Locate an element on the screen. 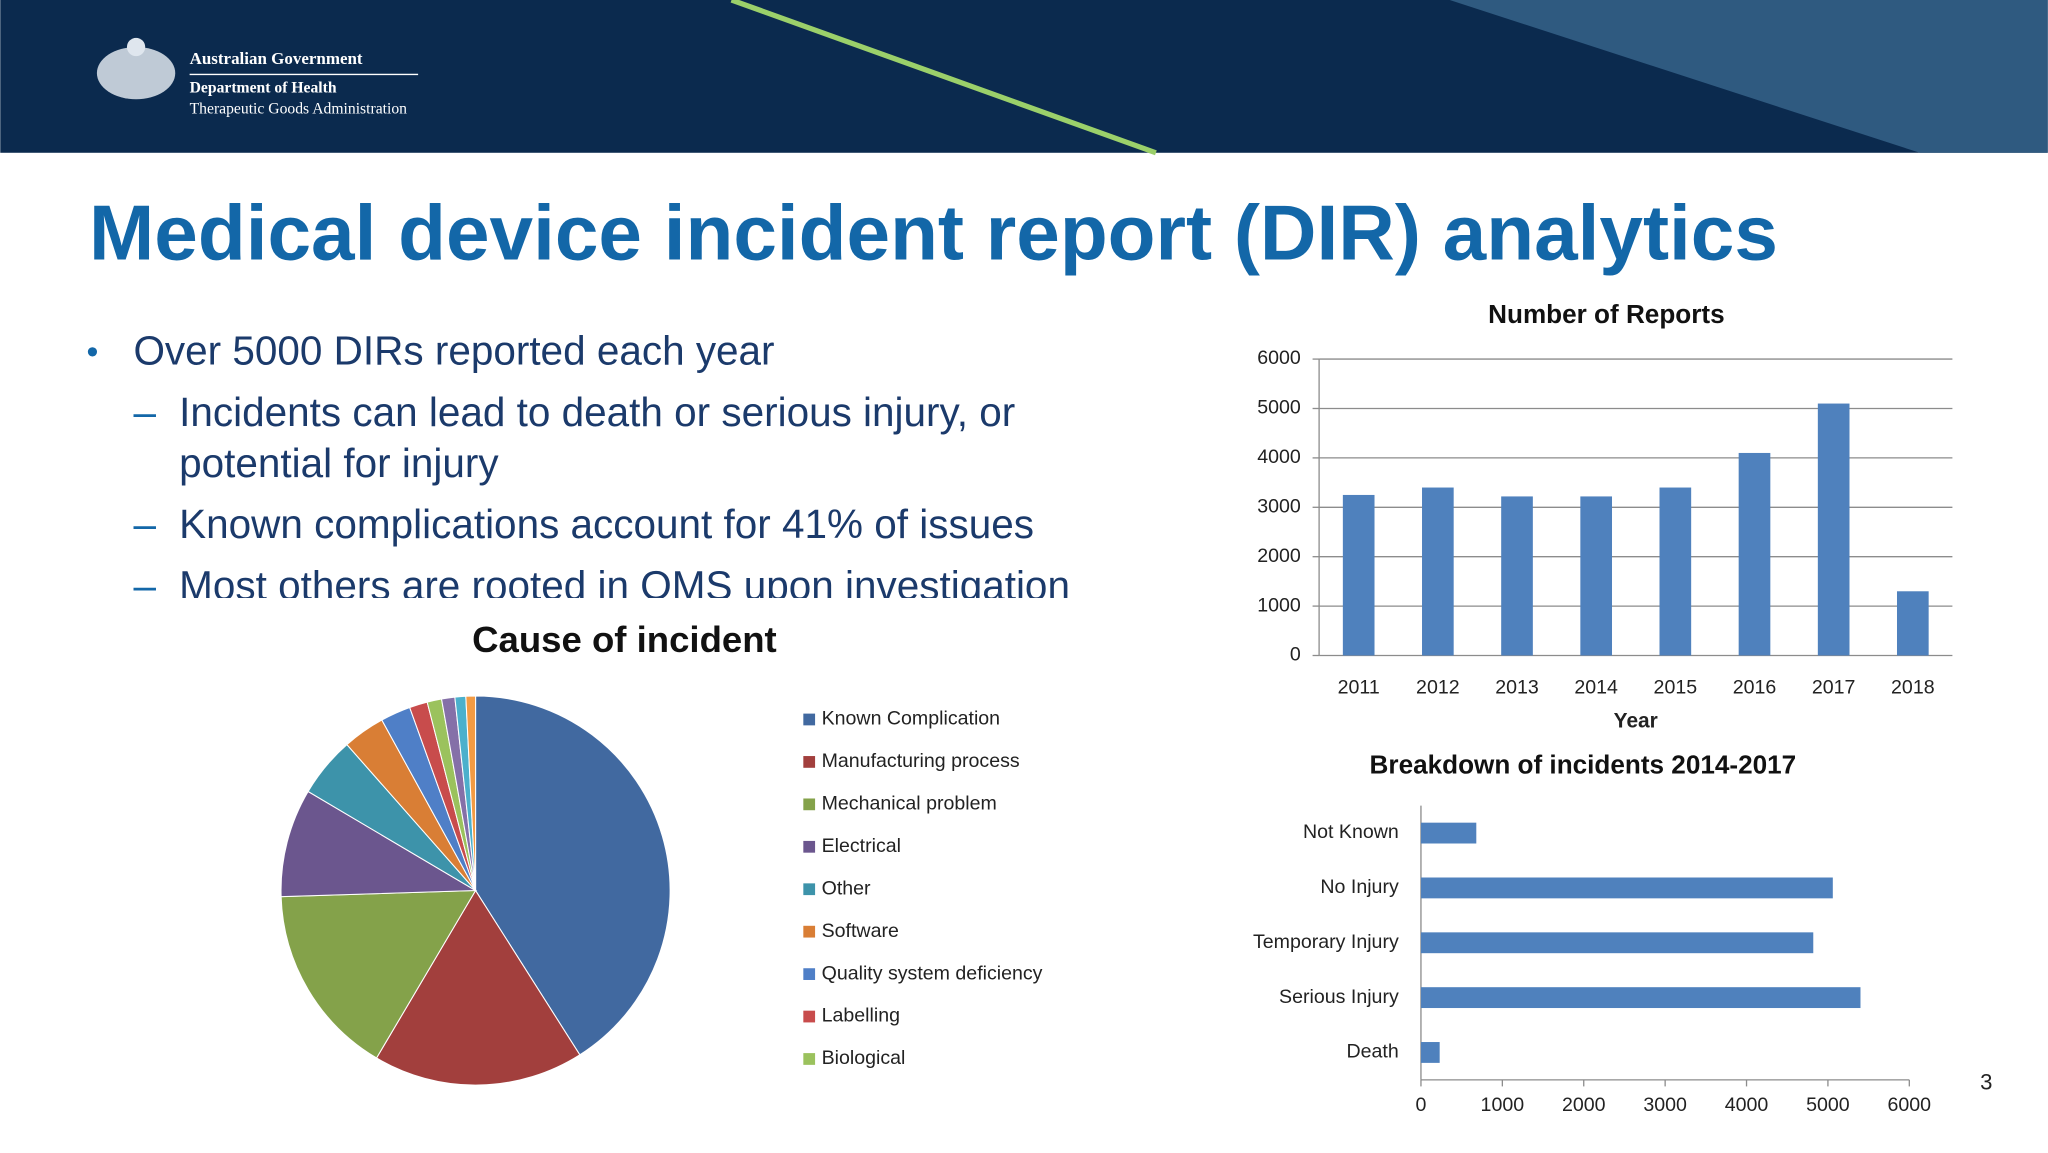 This screenshot has width=2048, height=1153. x-tick-label: 2017 is located at coordinates (1834, 687).